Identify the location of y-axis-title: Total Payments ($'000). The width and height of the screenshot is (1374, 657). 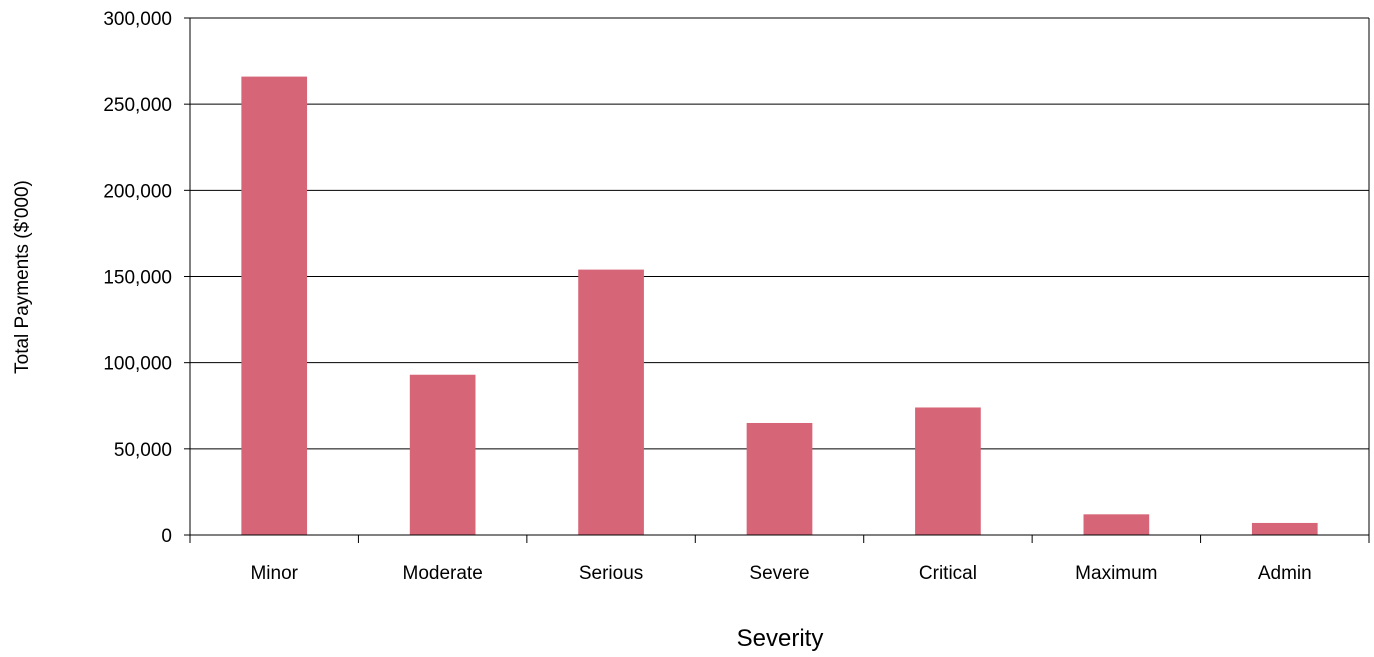
(22, 277).